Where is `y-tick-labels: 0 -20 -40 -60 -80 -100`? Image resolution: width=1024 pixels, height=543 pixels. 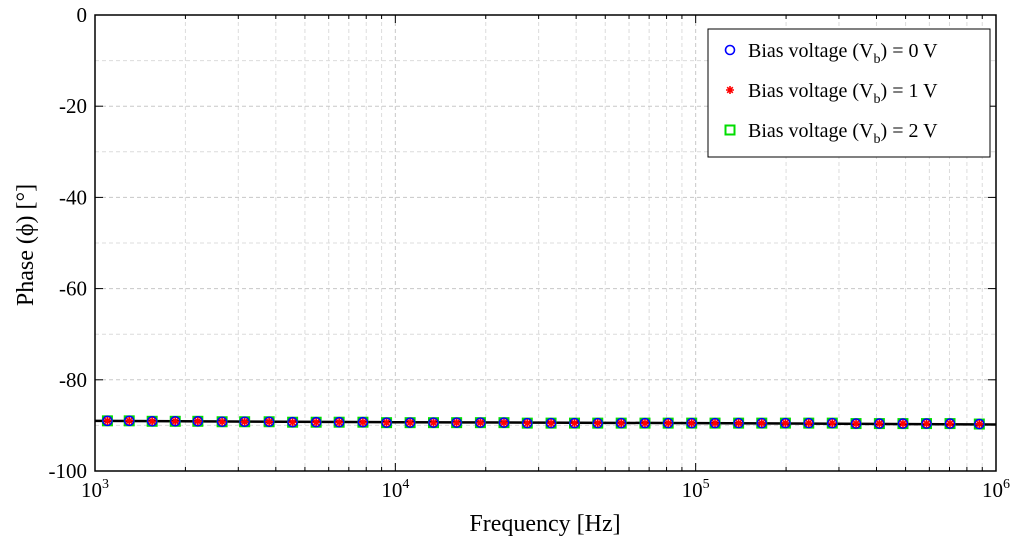 y-tick-labels: 0 -20 -40 -60 -80 -100 is located at coordinates (68, 243).